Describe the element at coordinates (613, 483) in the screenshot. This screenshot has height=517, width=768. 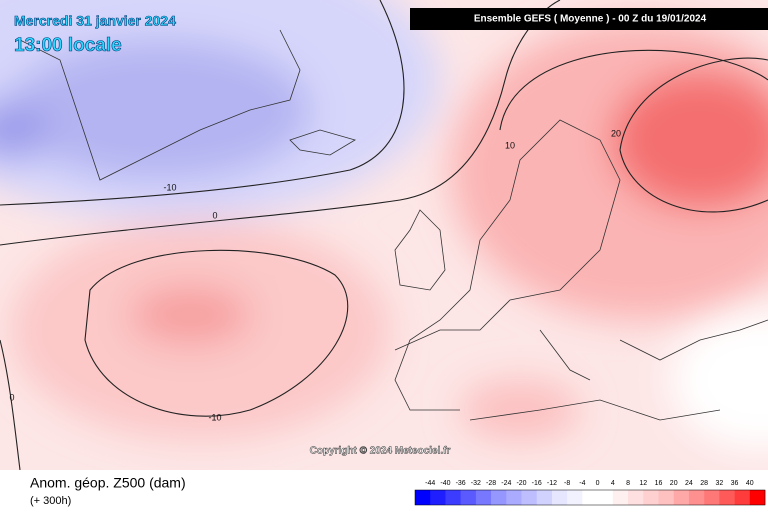
I see `legend-tick-label: 4` at that location.